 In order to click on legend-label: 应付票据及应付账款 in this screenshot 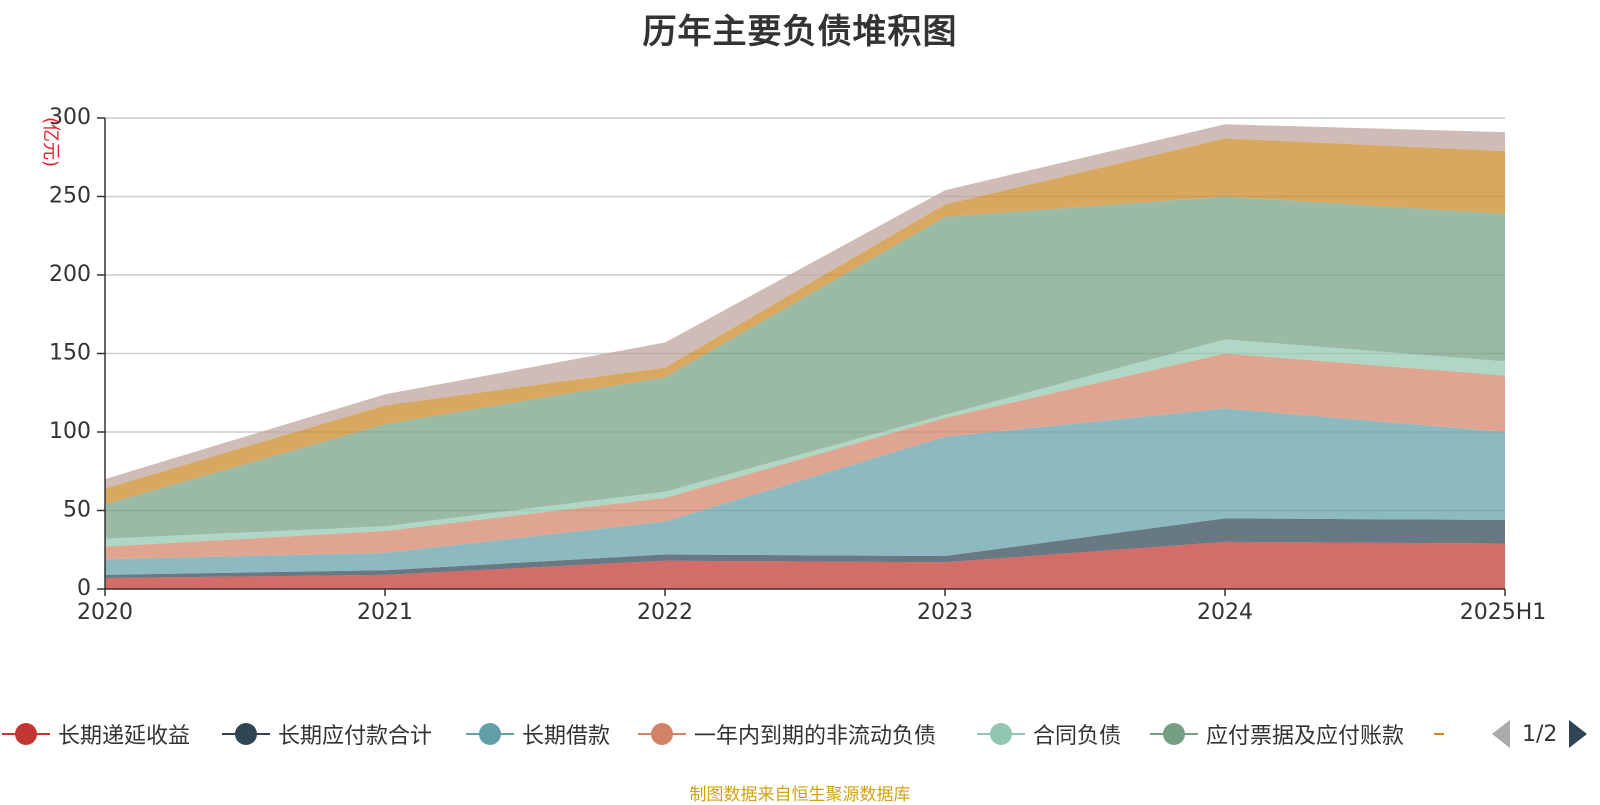, I will do `click(1305, 736)`.